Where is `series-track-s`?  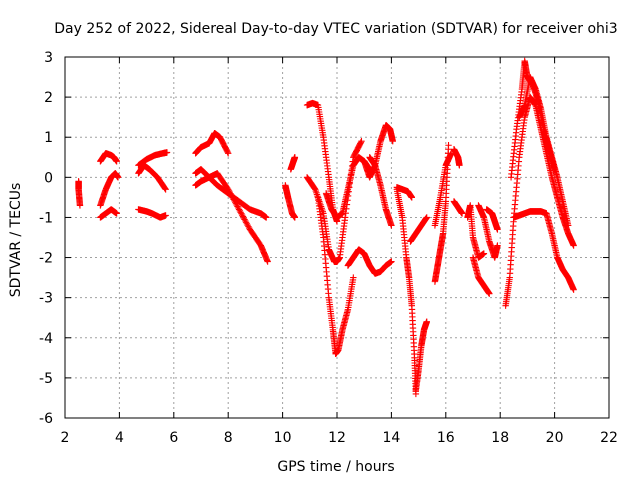 series-track-s is located at coordinates (380, 191).